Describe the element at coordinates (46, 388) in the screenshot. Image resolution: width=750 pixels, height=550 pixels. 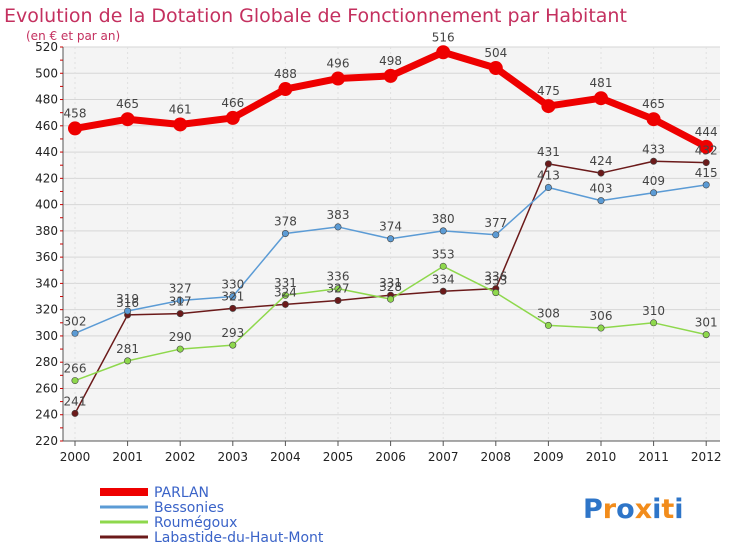
I see `y-tick-label: 260` at that location.